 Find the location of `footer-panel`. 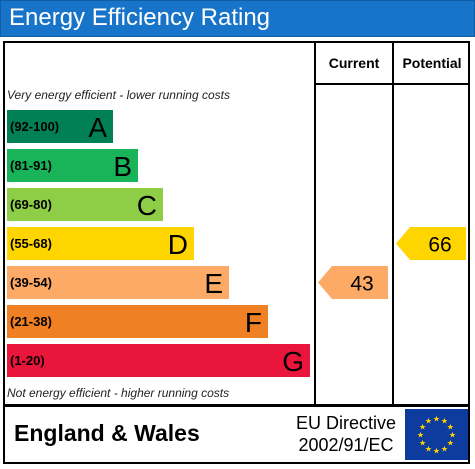

footer-panel is located at coordinates (236, 434).